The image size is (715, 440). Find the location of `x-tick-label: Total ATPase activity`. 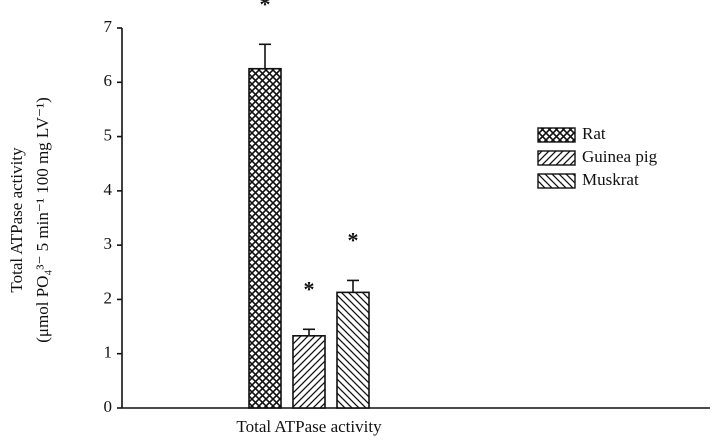

x-tick-label: Total ATPase activity is located at coordinates (309, 426).